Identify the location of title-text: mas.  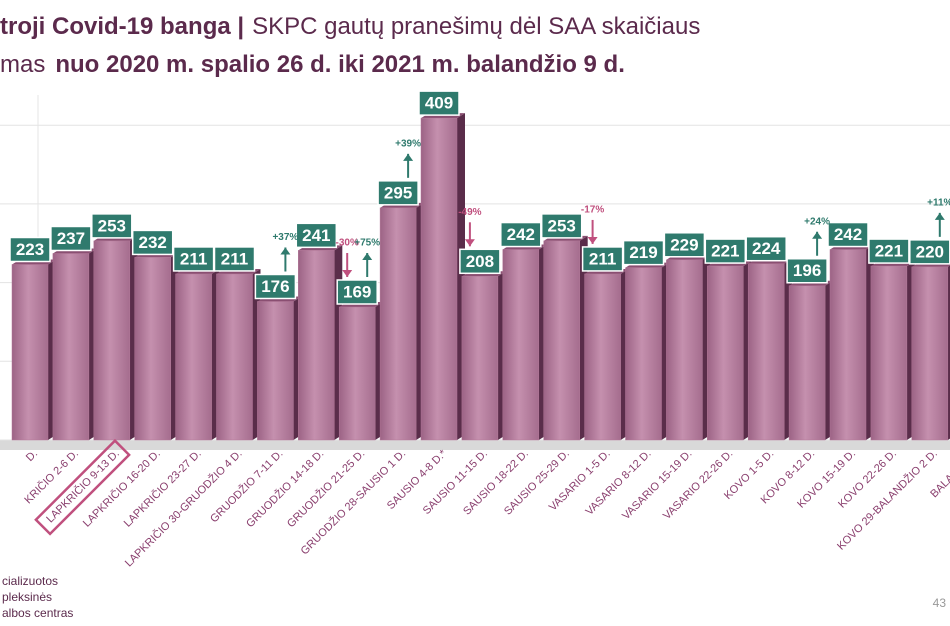
(22, 64).